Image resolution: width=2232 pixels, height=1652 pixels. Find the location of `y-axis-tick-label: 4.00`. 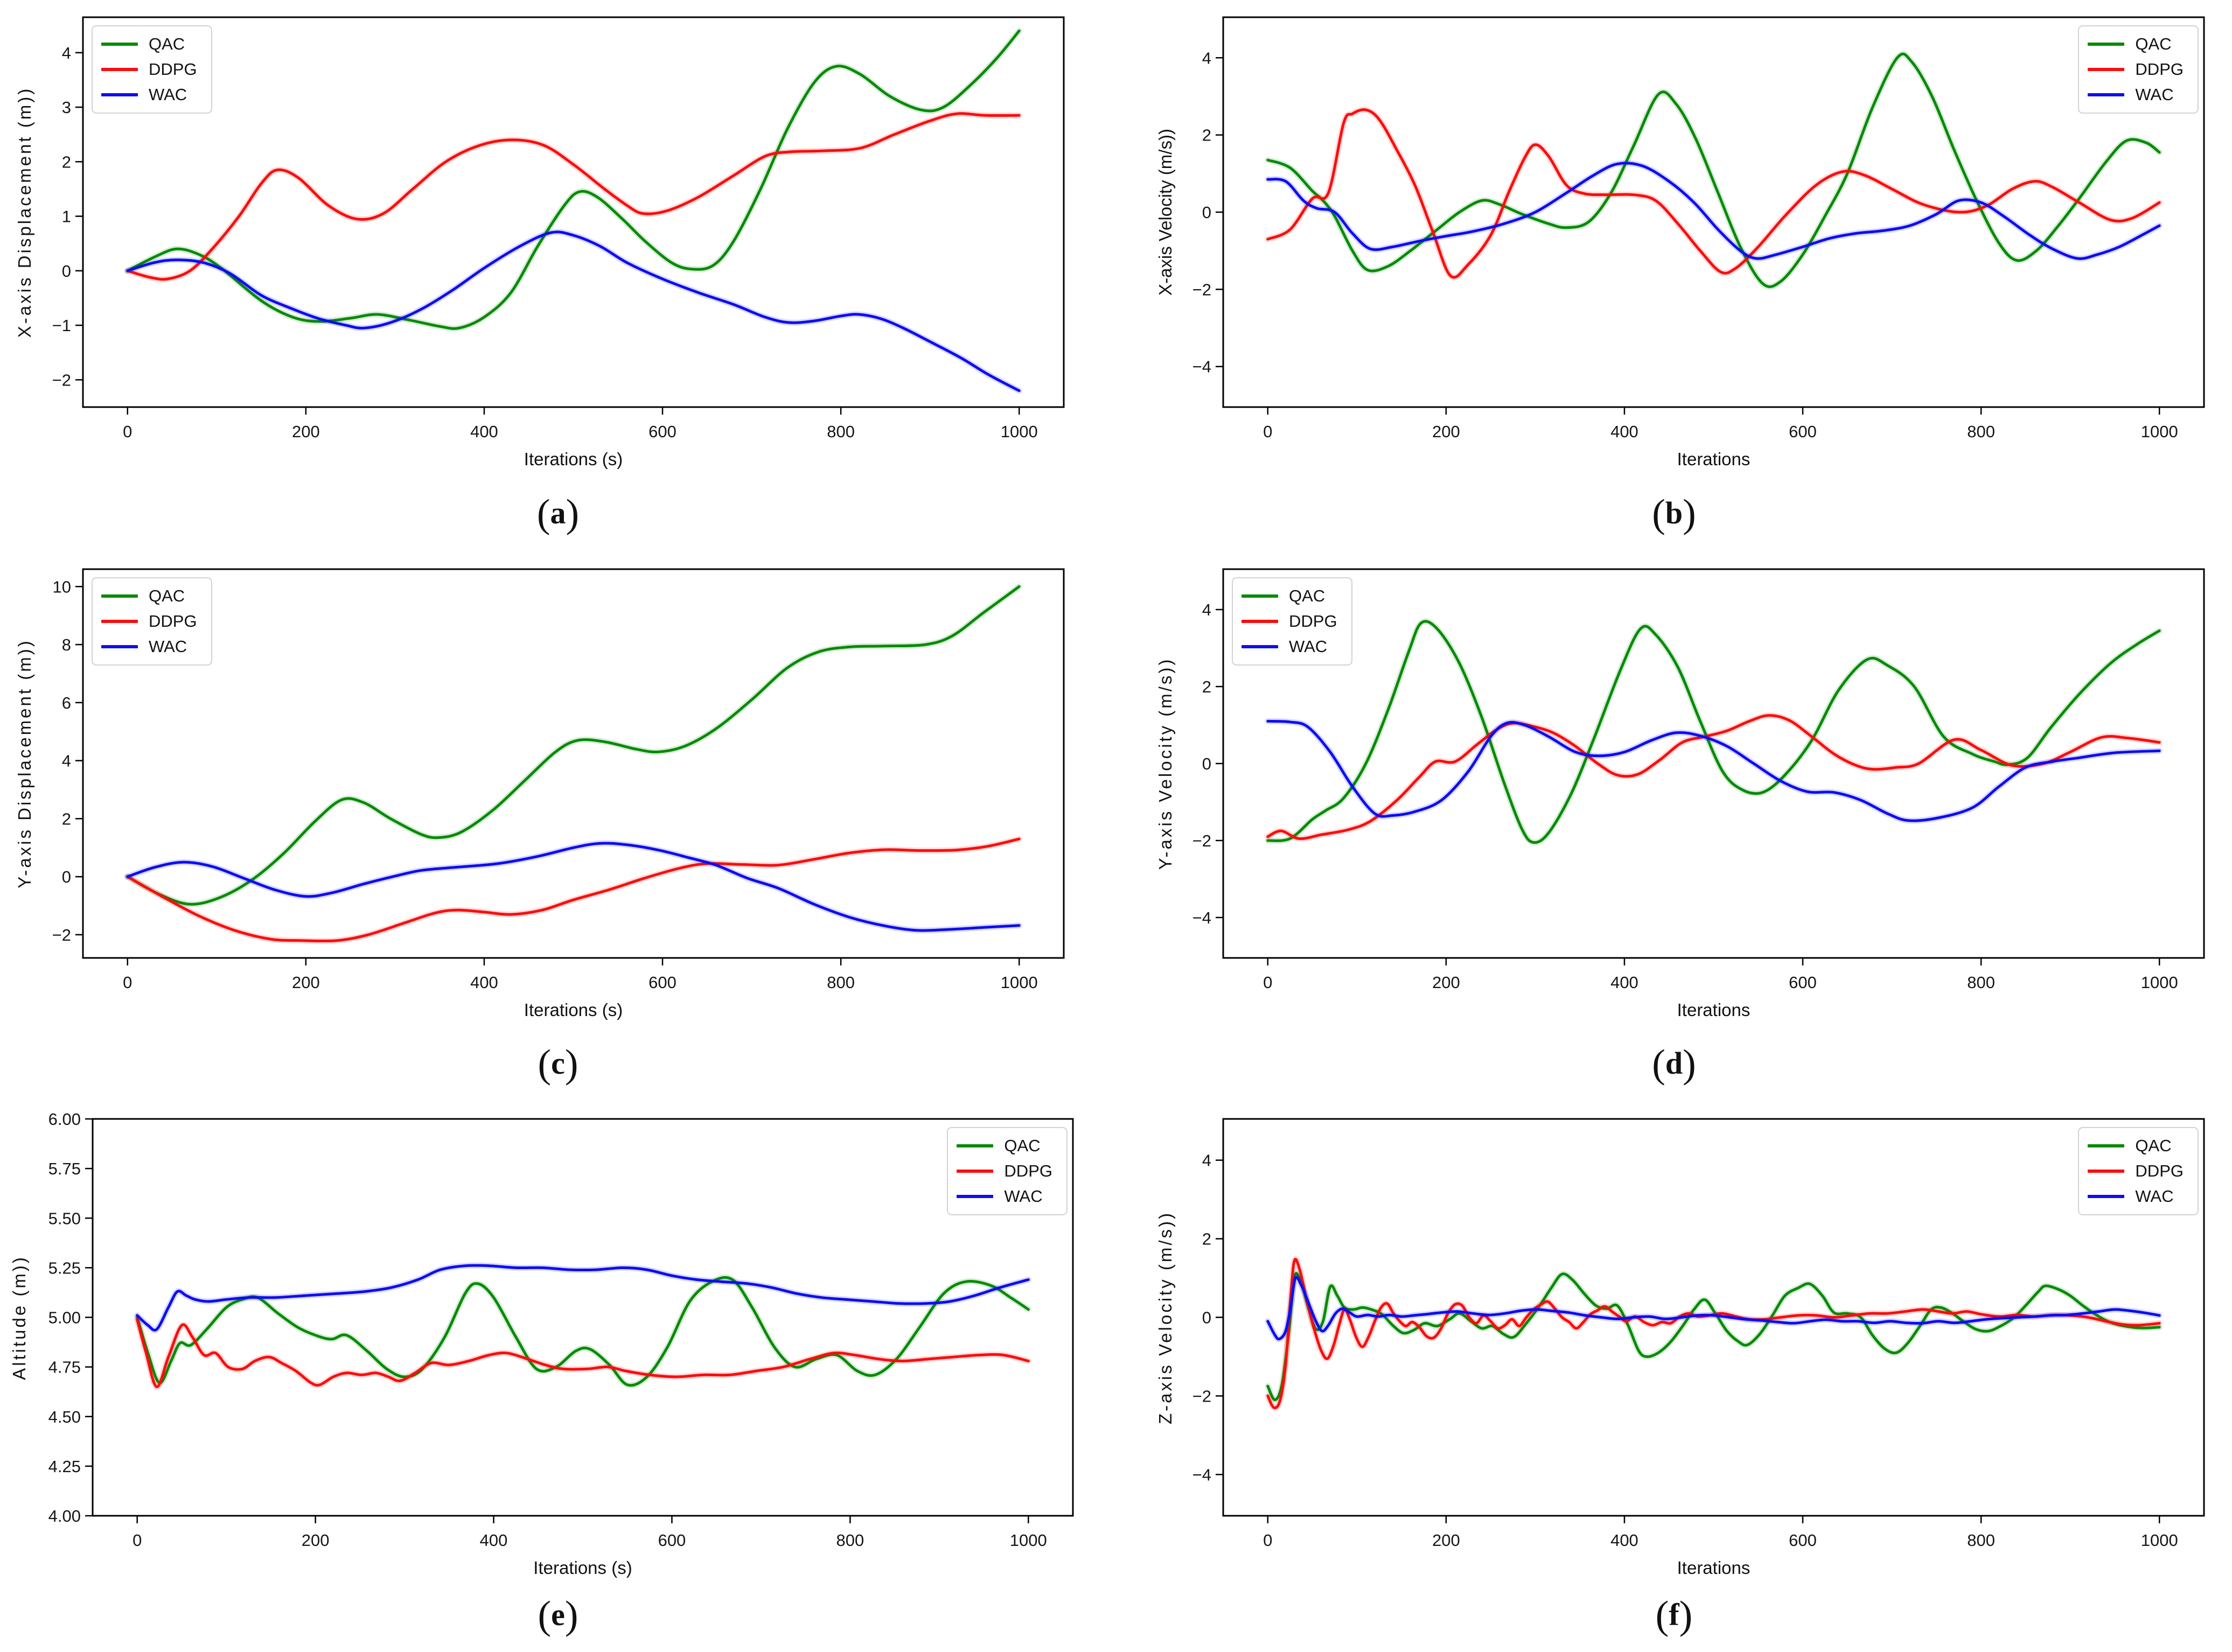

y-axis-tick-label: 4.00 is located at coordinates (64, 1516).